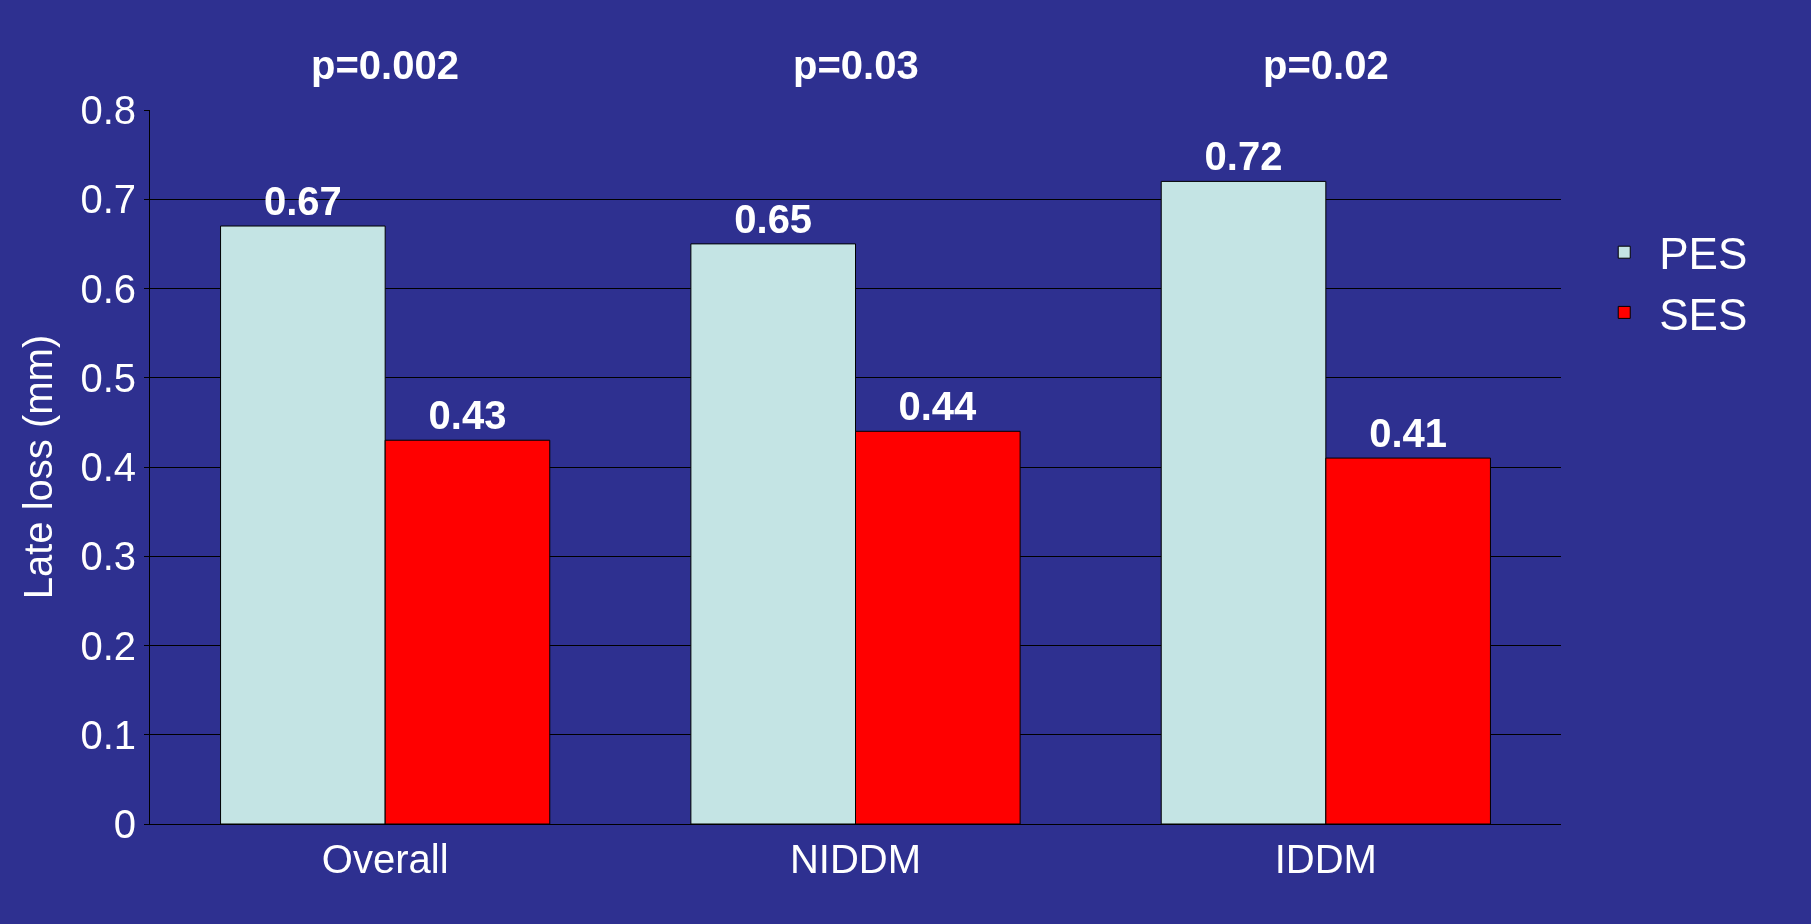  I want to click on legend-label: SES, so click(1703, 314).